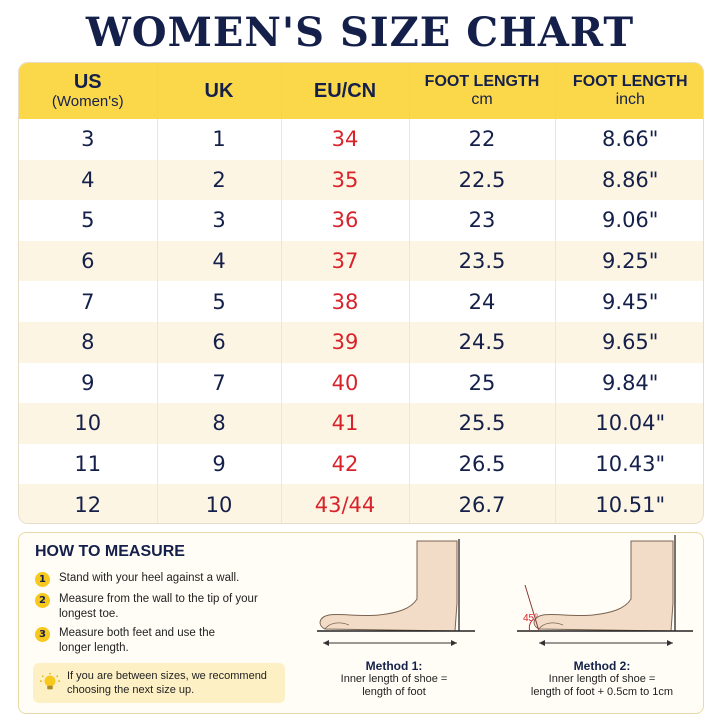 This screenshot has width=720, height=720. What do you see at coordinates (602, 666) in the screenshot?
I see `method-2-heading: Method 2:` at bounding box center [602, 666].